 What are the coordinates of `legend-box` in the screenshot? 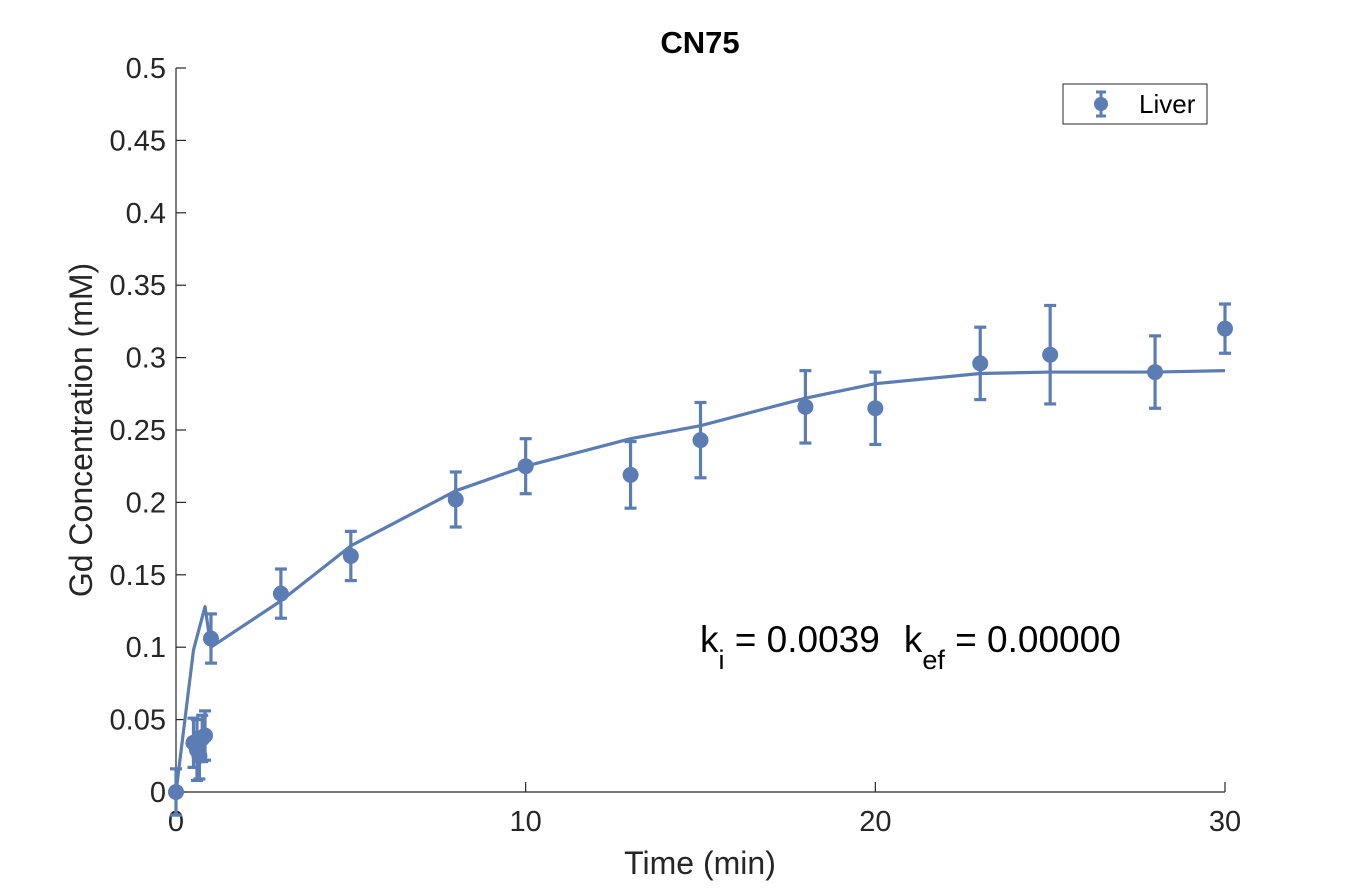 It's located at (1135, 104).